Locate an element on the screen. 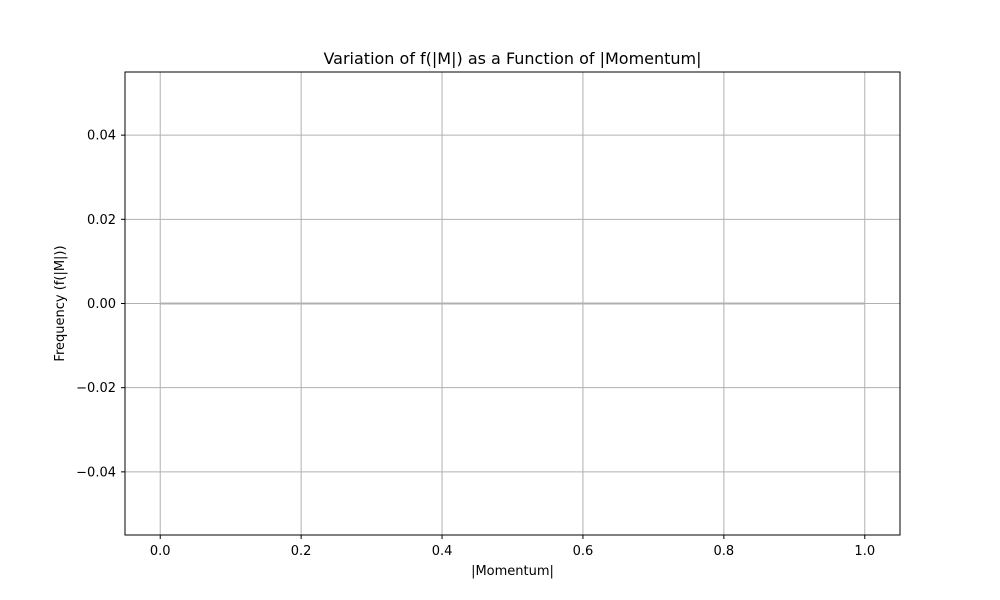  y-tick-label: −0.02 is located at coordinates (96, 388).